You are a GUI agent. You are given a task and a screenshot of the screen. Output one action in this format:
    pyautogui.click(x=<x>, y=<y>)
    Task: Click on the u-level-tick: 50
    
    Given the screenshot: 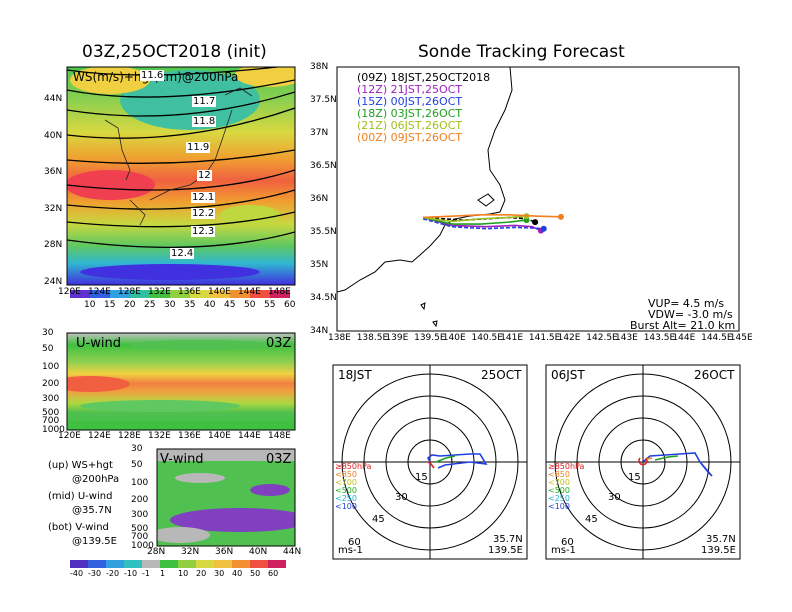 What is the action you would take?
    pyautogui.click(x=48, y=349)
    